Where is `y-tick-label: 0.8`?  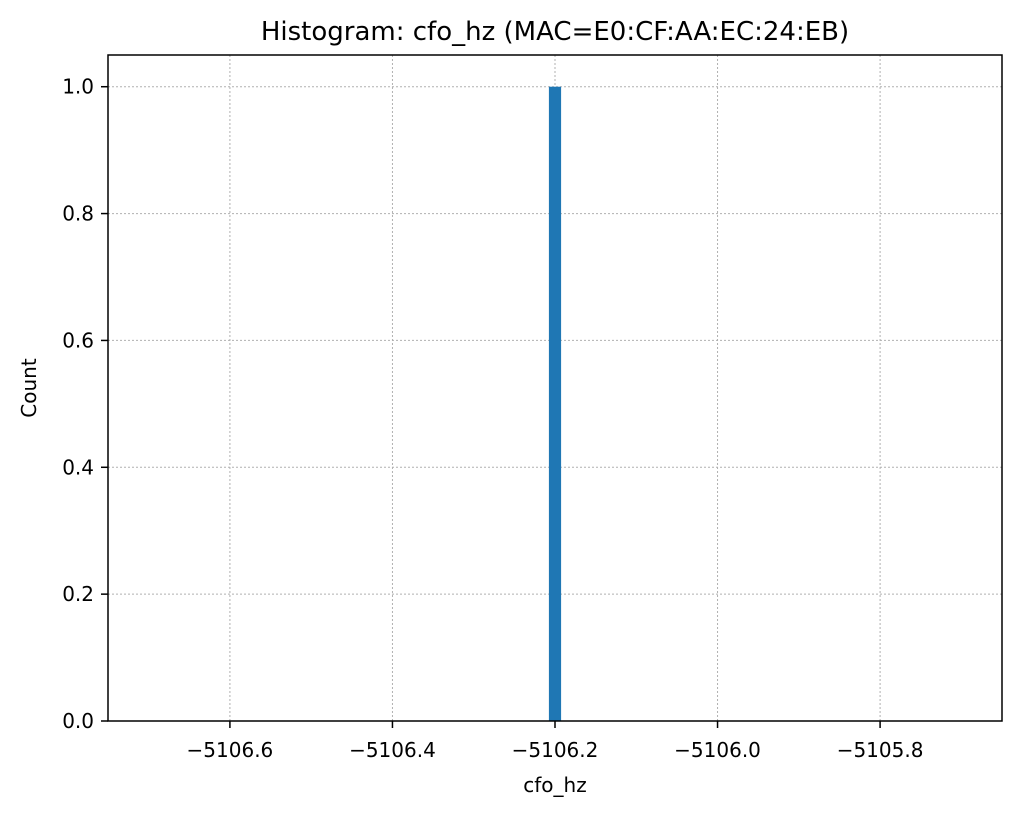
y-tick-label: 0.8 is located at coordinates (78, 214).